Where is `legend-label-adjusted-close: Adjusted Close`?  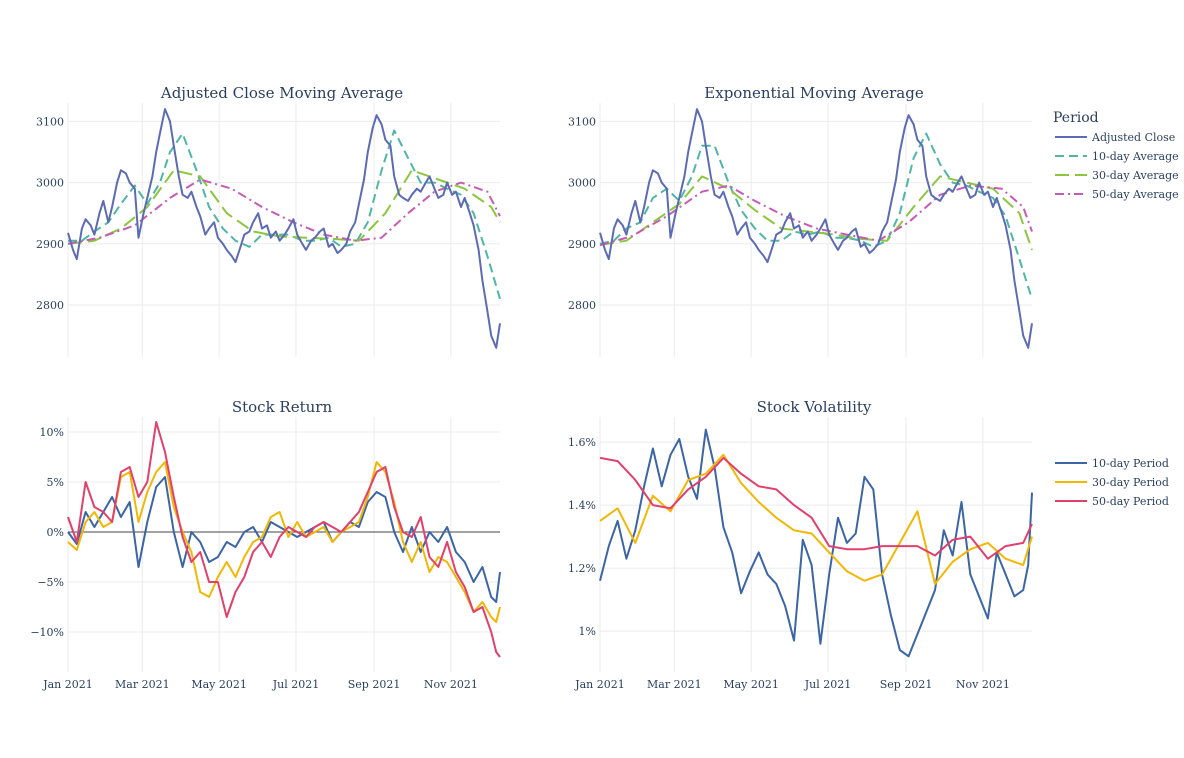
legend-label-adjusted-close: Adjusted Close is located at coordinates (1133, 137).